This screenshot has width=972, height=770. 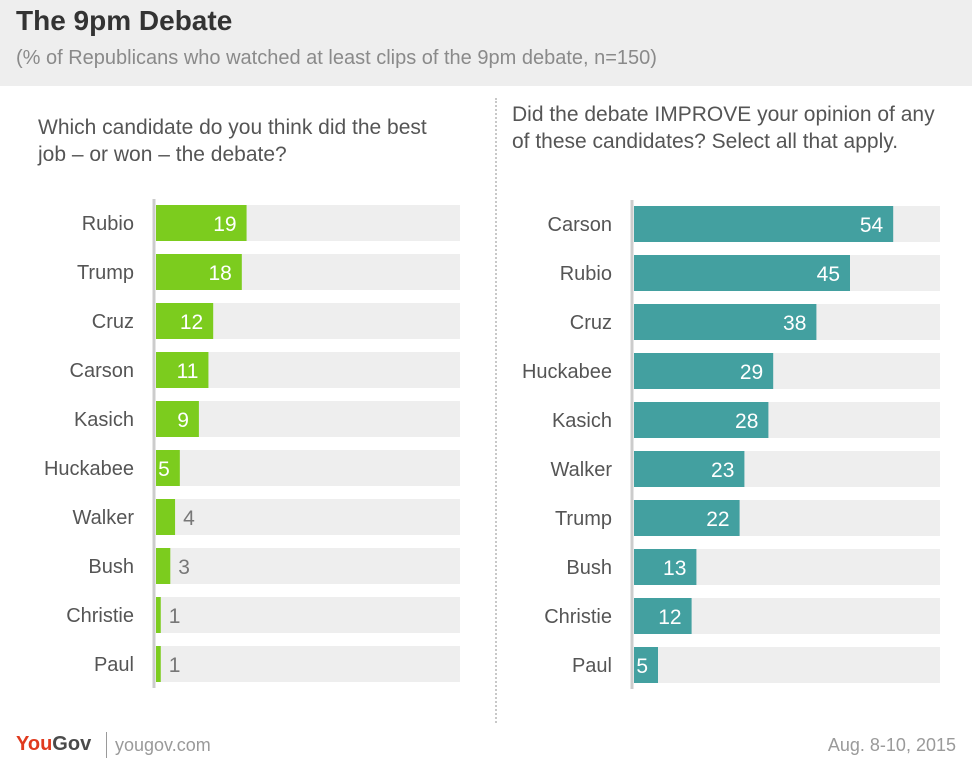 What do you see at coordinates (189, 518) in the screenshot?
I see `value-label: 4` at bounding box center [189, 518].